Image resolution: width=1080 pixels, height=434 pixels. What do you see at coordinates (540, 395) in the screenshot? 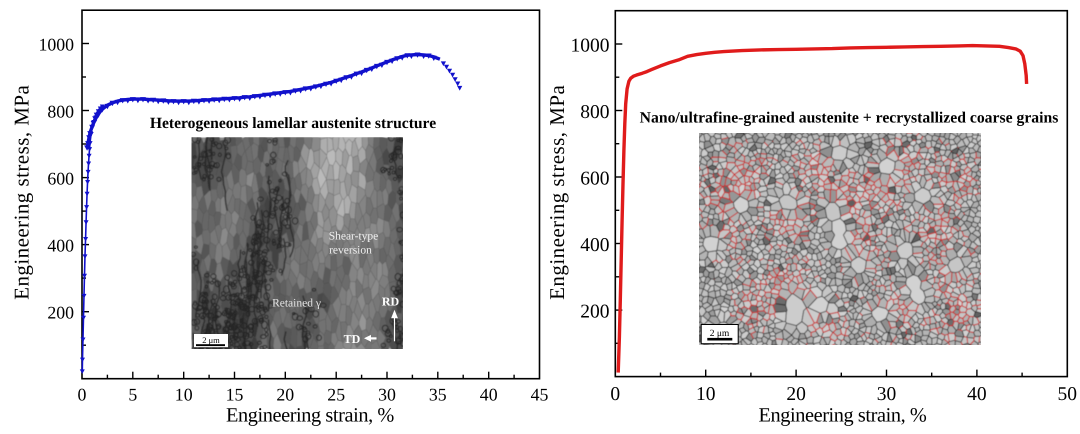
I see `svg-text: 45` at bounding box center [540, 395].